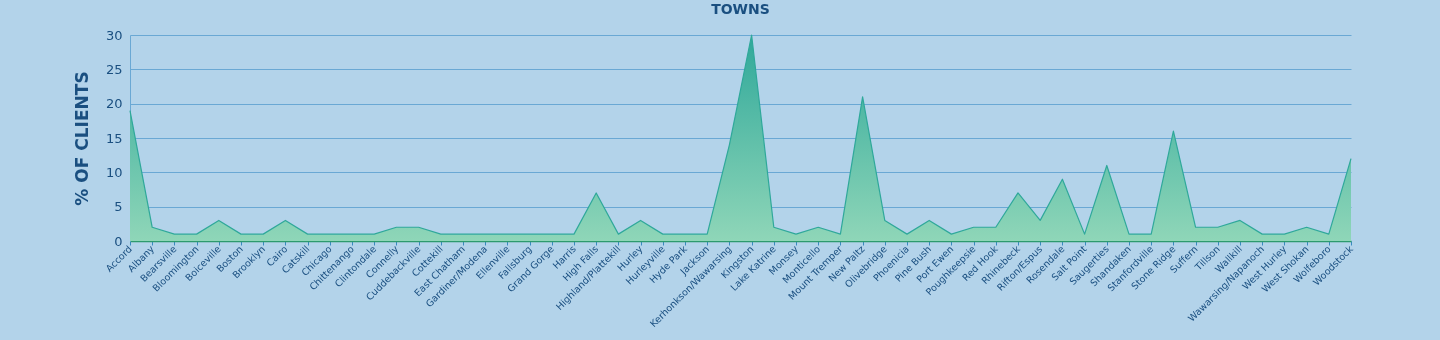 This screenshot has height=340, width=1440. What do you see at coordinates (114, 138) in the screenshot?
I see `y-tick-label: 15` at bounding box center [114, 138].